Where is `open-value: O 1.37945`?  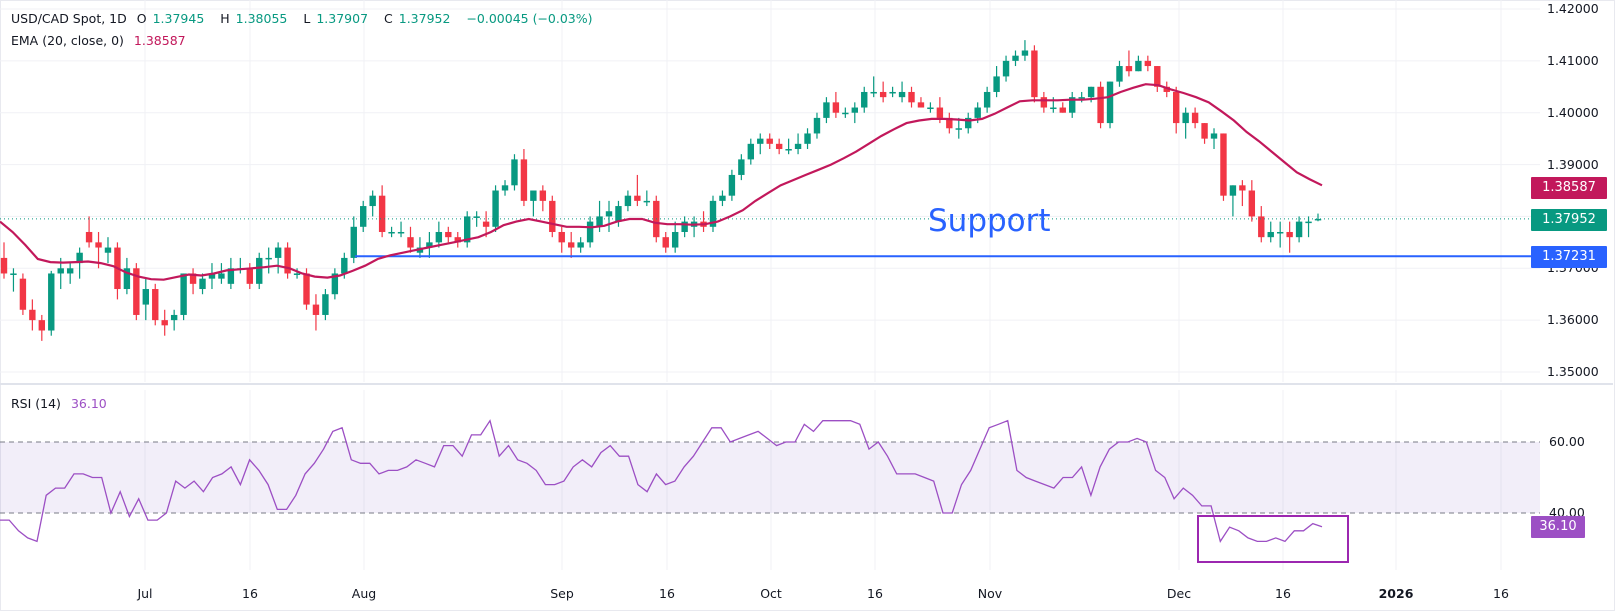 open-value: O 1.37945 is located at coordinates (170, 18).